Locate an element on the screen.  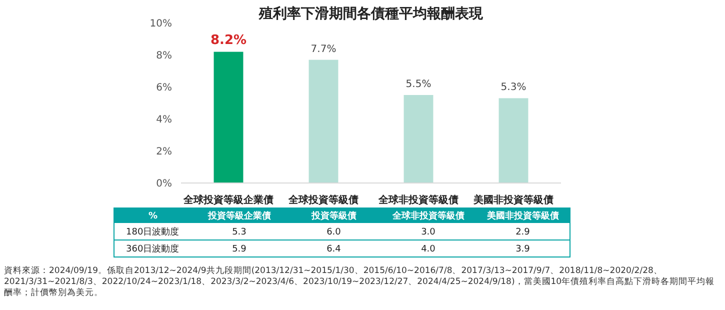
text: 180日波動度 is located at coordinates (153, 232).